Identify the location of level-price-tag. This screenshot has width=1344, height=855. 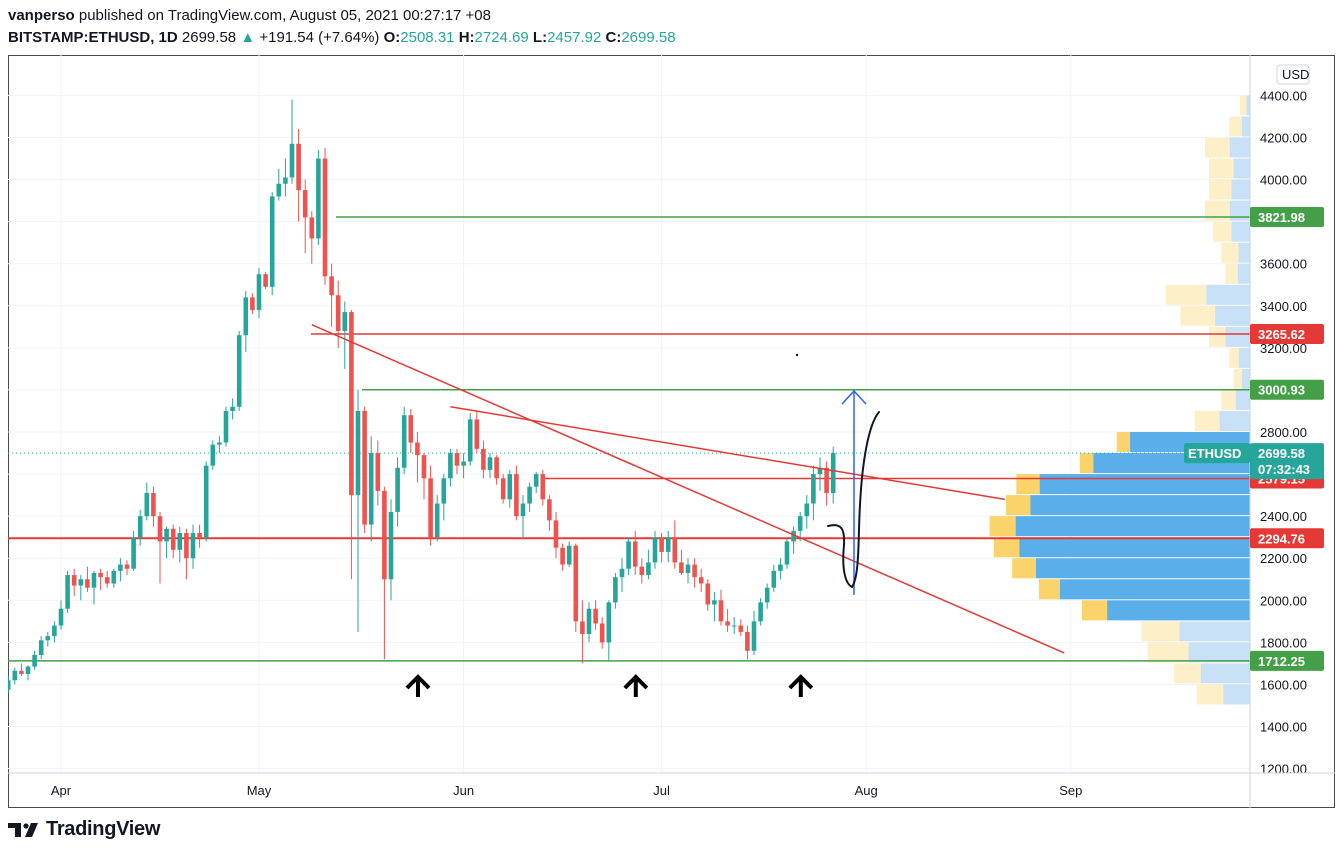
(1287, 389).